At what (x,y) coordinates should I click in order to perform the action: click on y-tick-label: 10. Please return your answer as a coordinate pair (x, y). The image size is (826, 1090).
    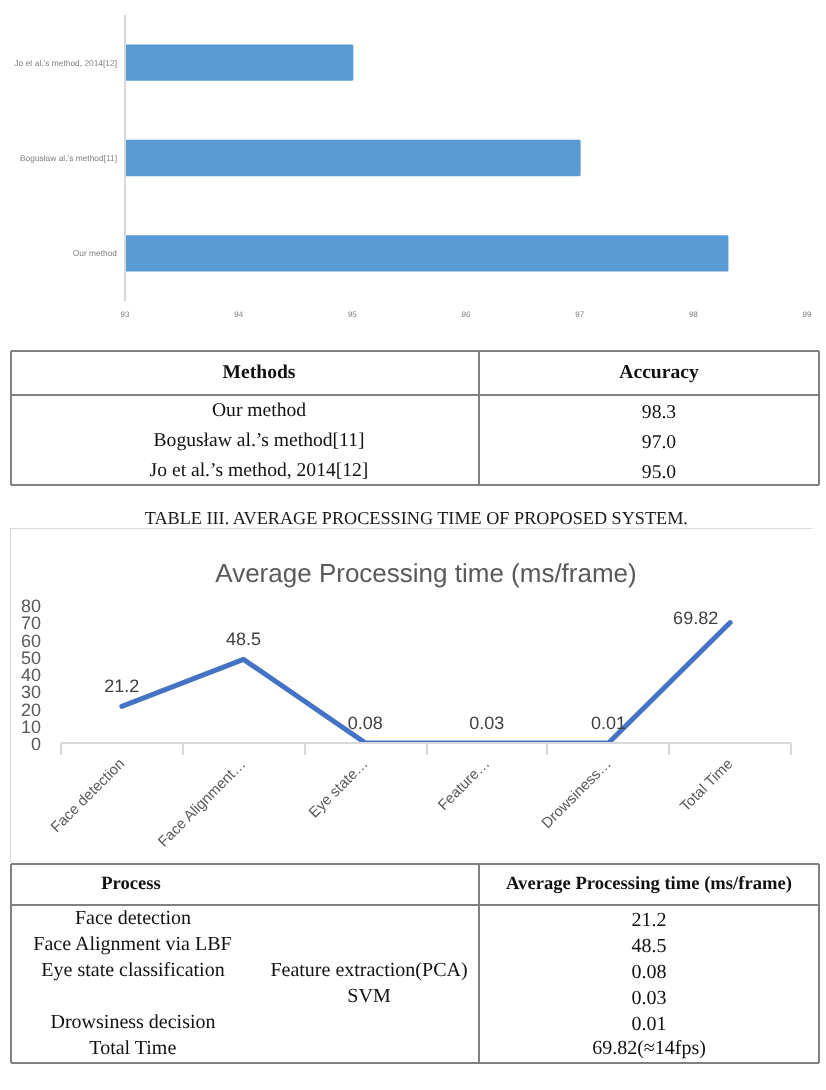
    Looking at the image, I should click on (31, 726).